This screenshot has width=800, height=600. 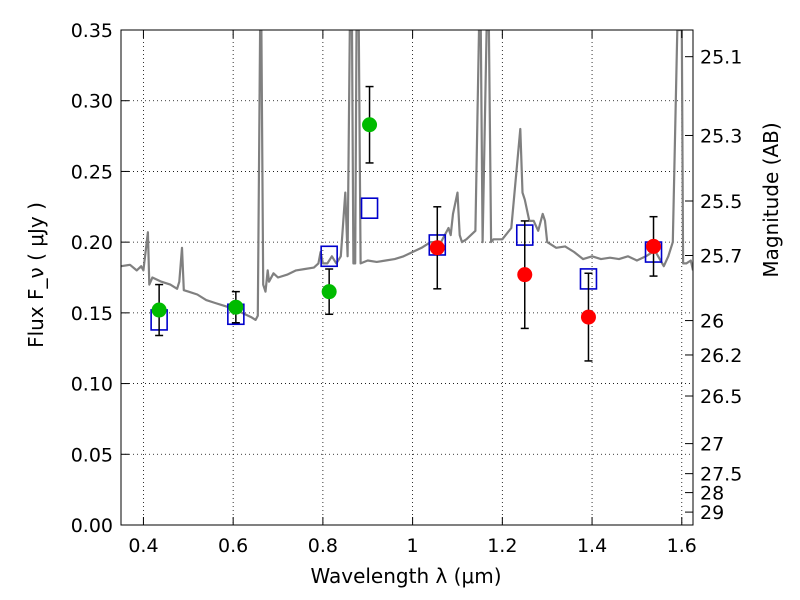 What do you see at coordinates (592, 546) in the screenshot?
I see `x-tick-label-5: 1.4` at bounding box center [592, 546].